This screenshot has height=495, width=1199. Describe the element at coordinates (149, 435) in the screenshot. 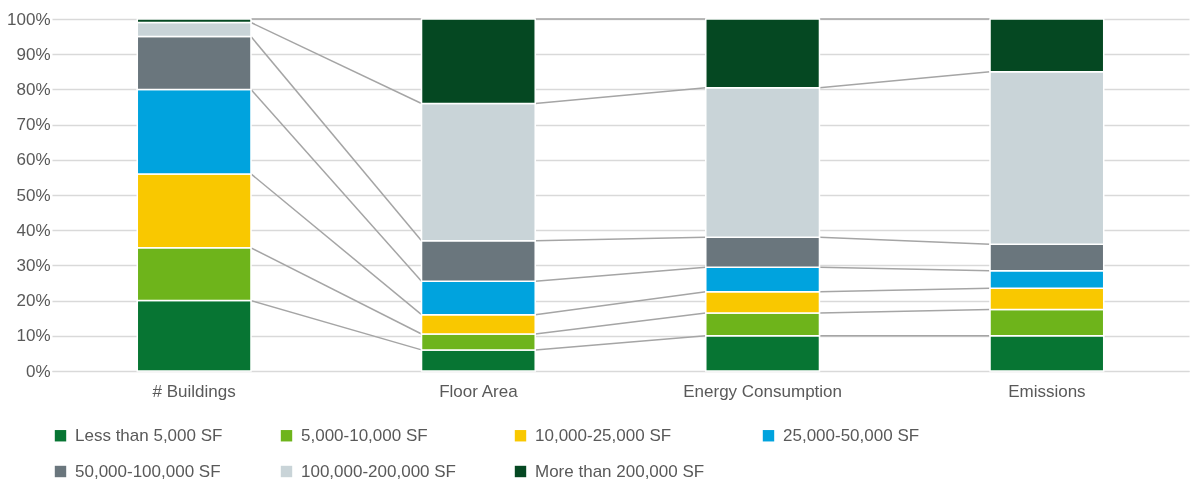

I see `legend-label: Less than 5,000 SF` at that location.